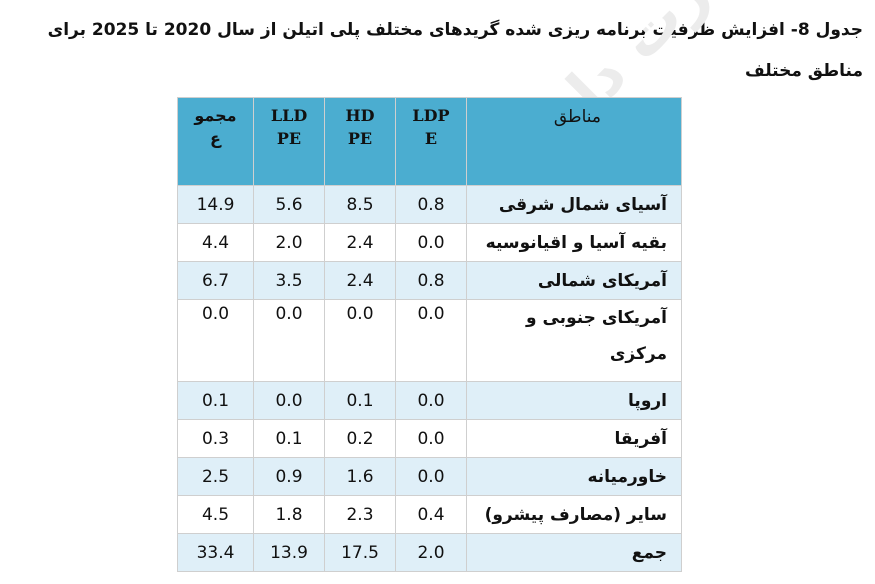  What do you see at coordinates (574, 552) in the screenshot?
I see `cell-region: جمع` at bounding box center [574, 552].